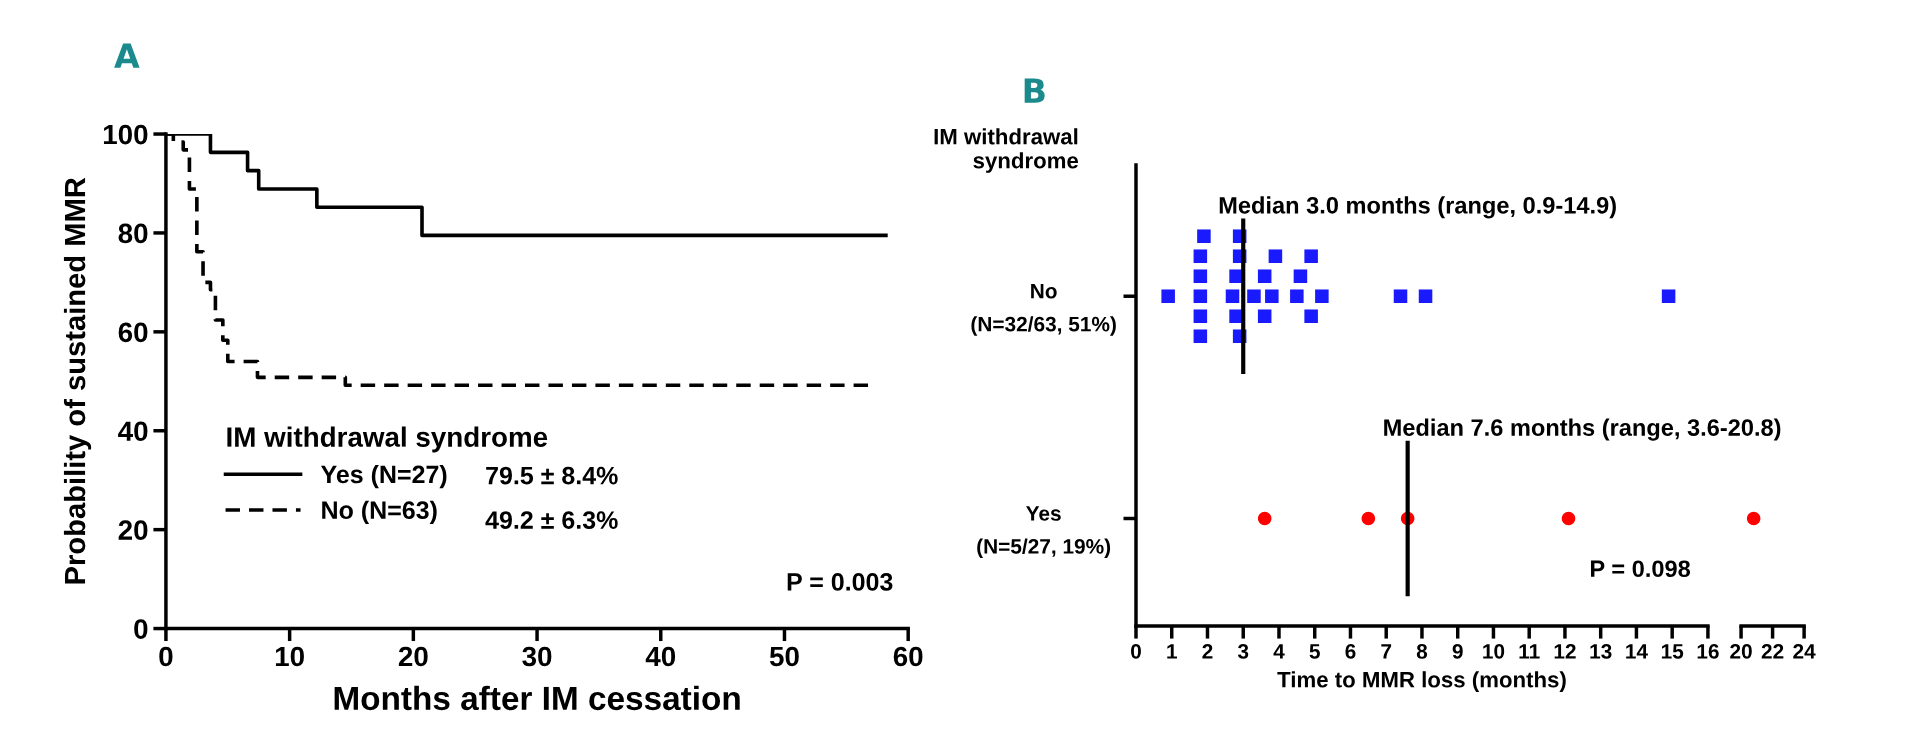  What do you see at coordinates (141, 629) in the screenshot?
I see `y-tick-label: 0` at bounding box center [141, 629].